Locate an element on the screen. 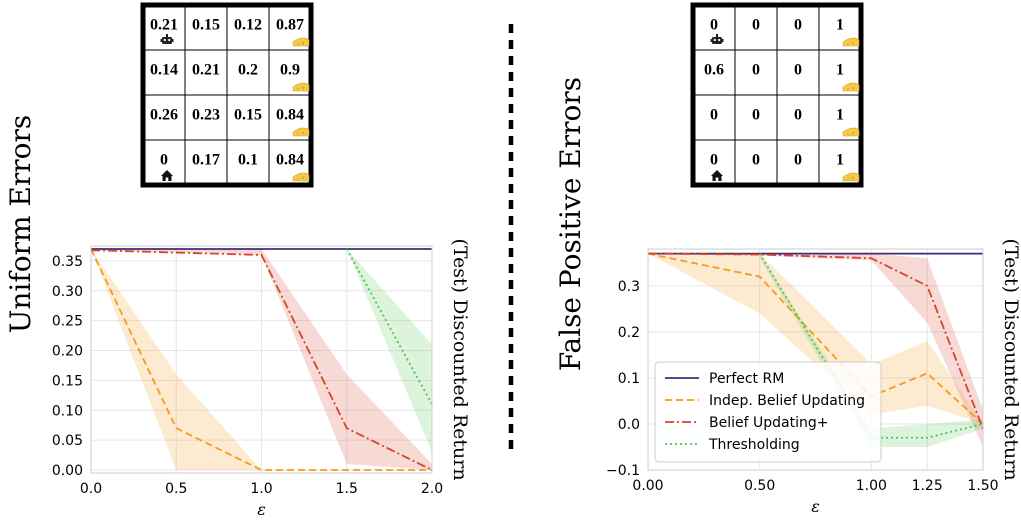  x-tick-label: 1.25 is located at coordinates (927, 486).